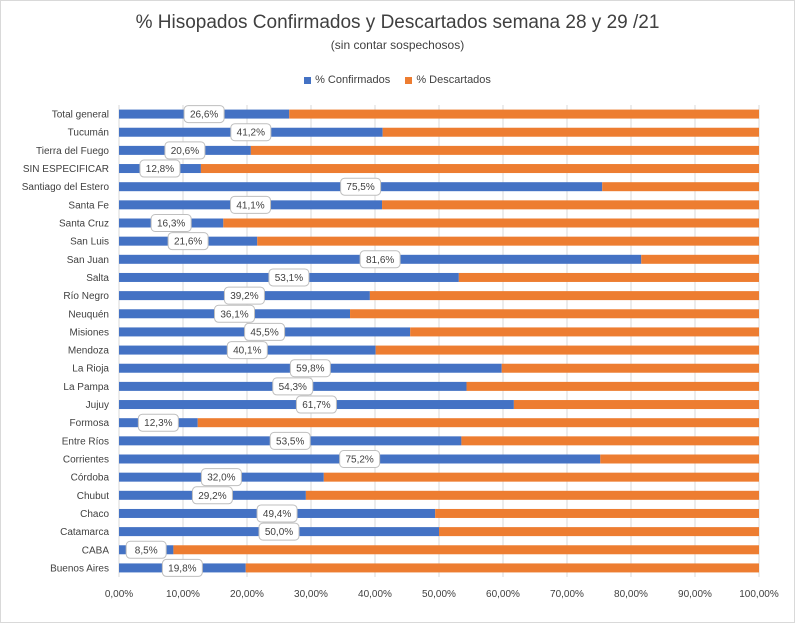 The width and height of the screenshot is (795, 623). I want to click on data-label: 32,0%, so click(221, 478).